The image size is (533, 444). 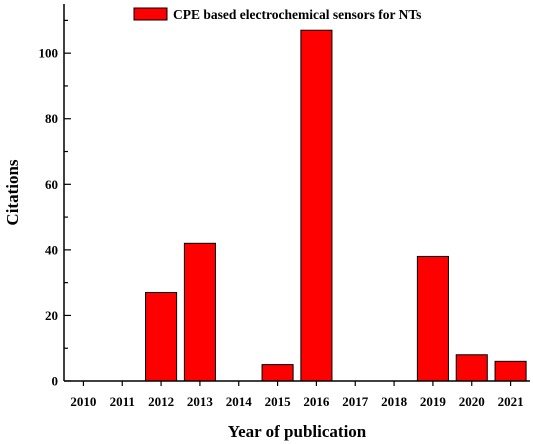 What do you see at coordinates (55, 204) in the screenshot?
I see `y-ticks-group: 0 20 40 60 80 100` at bounding box center [55, 204].